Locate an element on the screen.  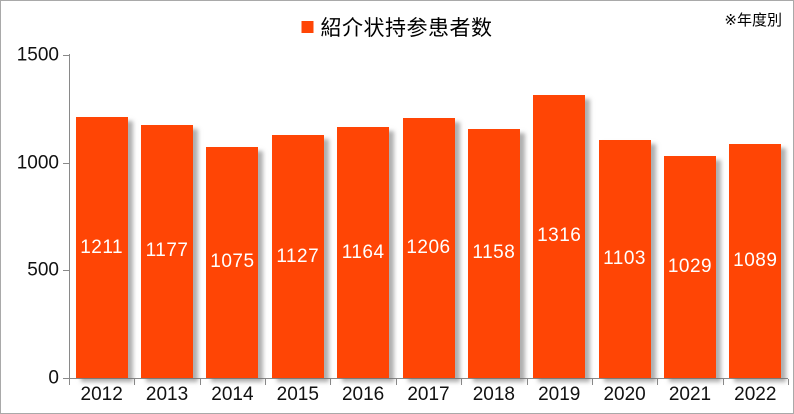
x-axis-category-label: 2017 is located at coordinates (428, 394).